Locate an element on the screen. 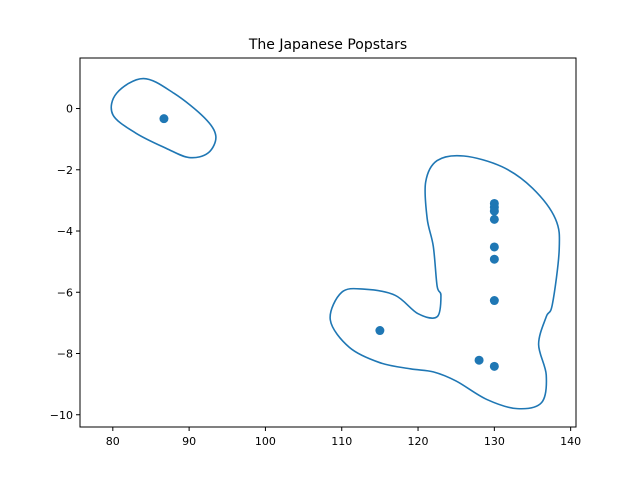 This screenshot has height=480, width=640. chart-title: The Japanese Popstars is located at coordinates (327, 45).